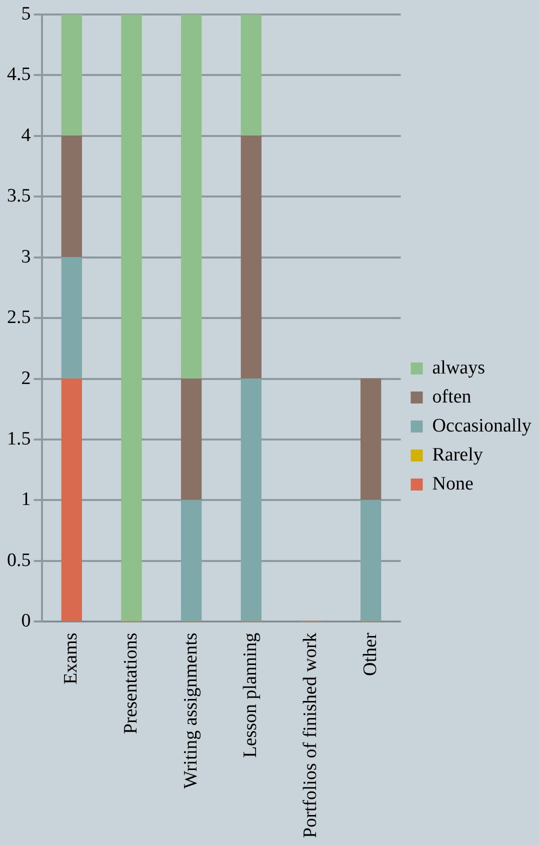 Image resolution: width=539 pixels, height=845 pixels. I want to click on y-tick-label: 1, so click(26, 499).